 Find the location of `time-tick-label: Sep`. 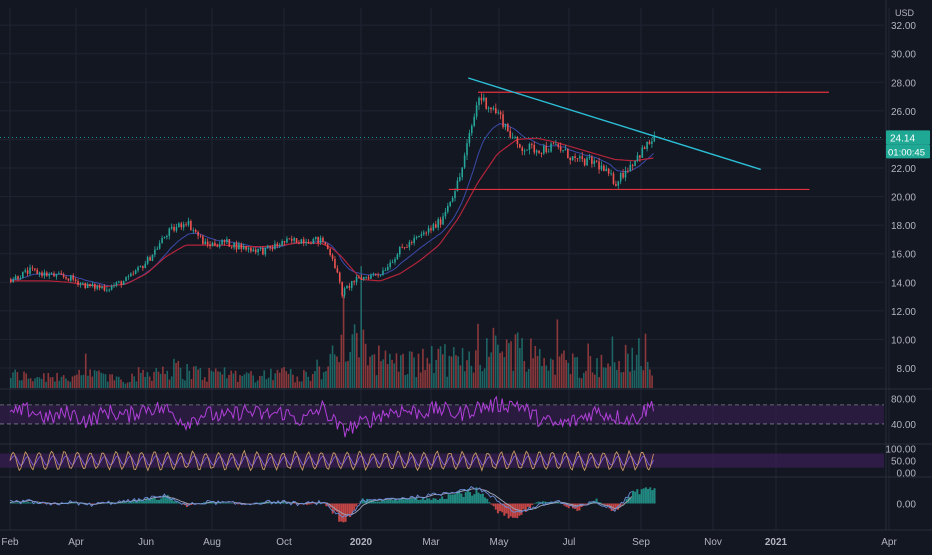

time-tick-label: Sep is located at coordinates (641, 542).